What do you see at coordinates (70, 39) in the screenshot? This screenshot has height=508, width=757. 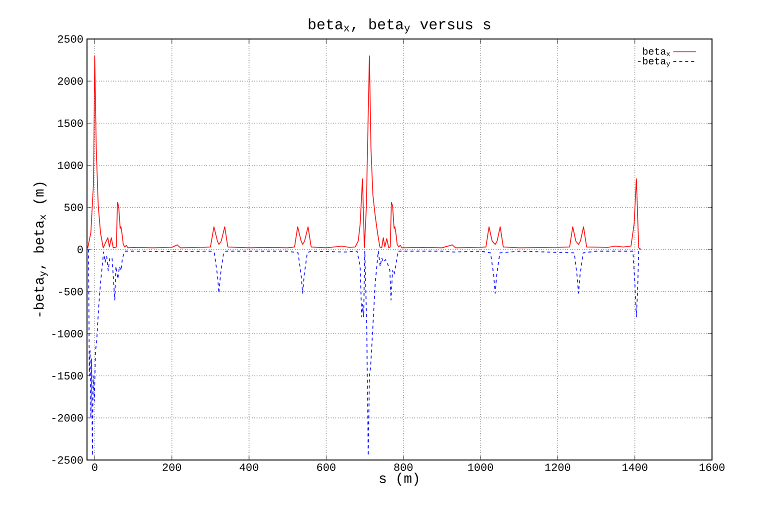 I see `y-tick-label: 2500` at bounding box center [70, 39].